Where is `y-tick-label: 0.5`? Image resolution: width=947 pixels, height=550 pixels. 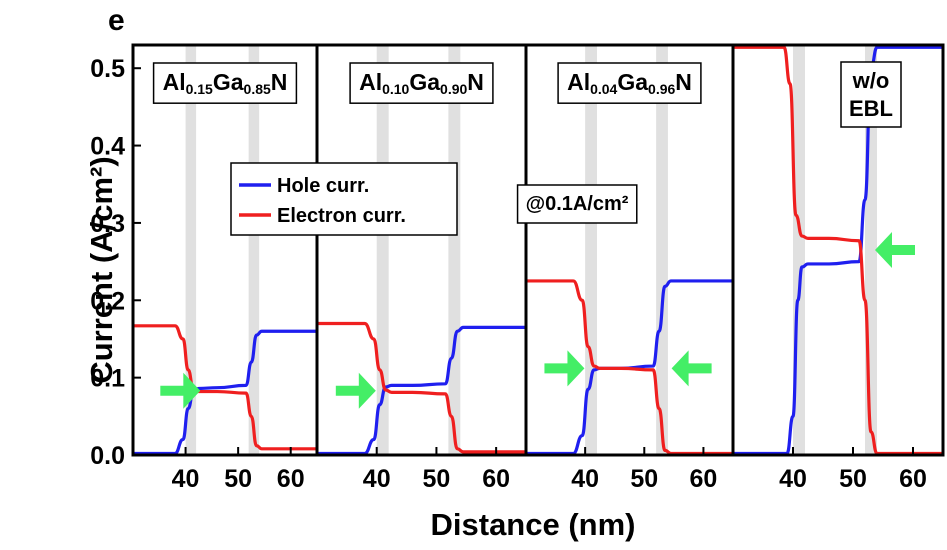
y-tick-label: 0.5 is located at coordinates (107, 69).